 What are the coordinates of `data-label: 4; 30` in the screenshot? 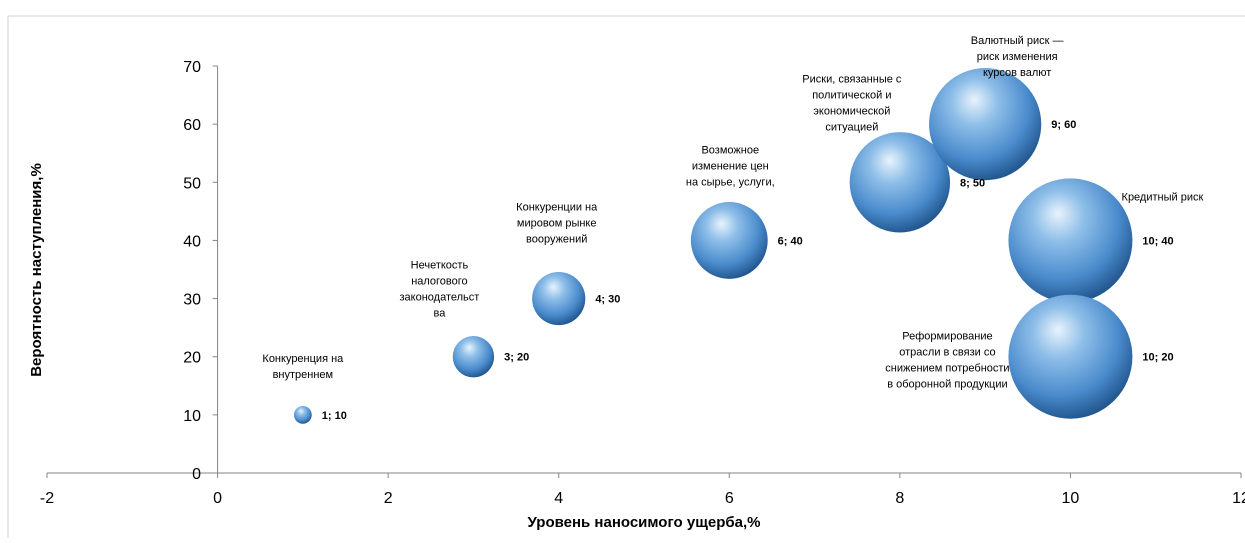 It's located at (607, 300).